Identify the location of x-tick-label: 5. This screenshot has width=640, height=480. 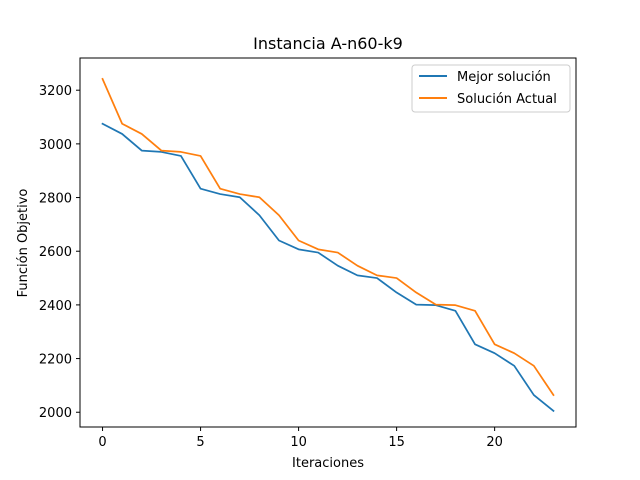
(200, 442).